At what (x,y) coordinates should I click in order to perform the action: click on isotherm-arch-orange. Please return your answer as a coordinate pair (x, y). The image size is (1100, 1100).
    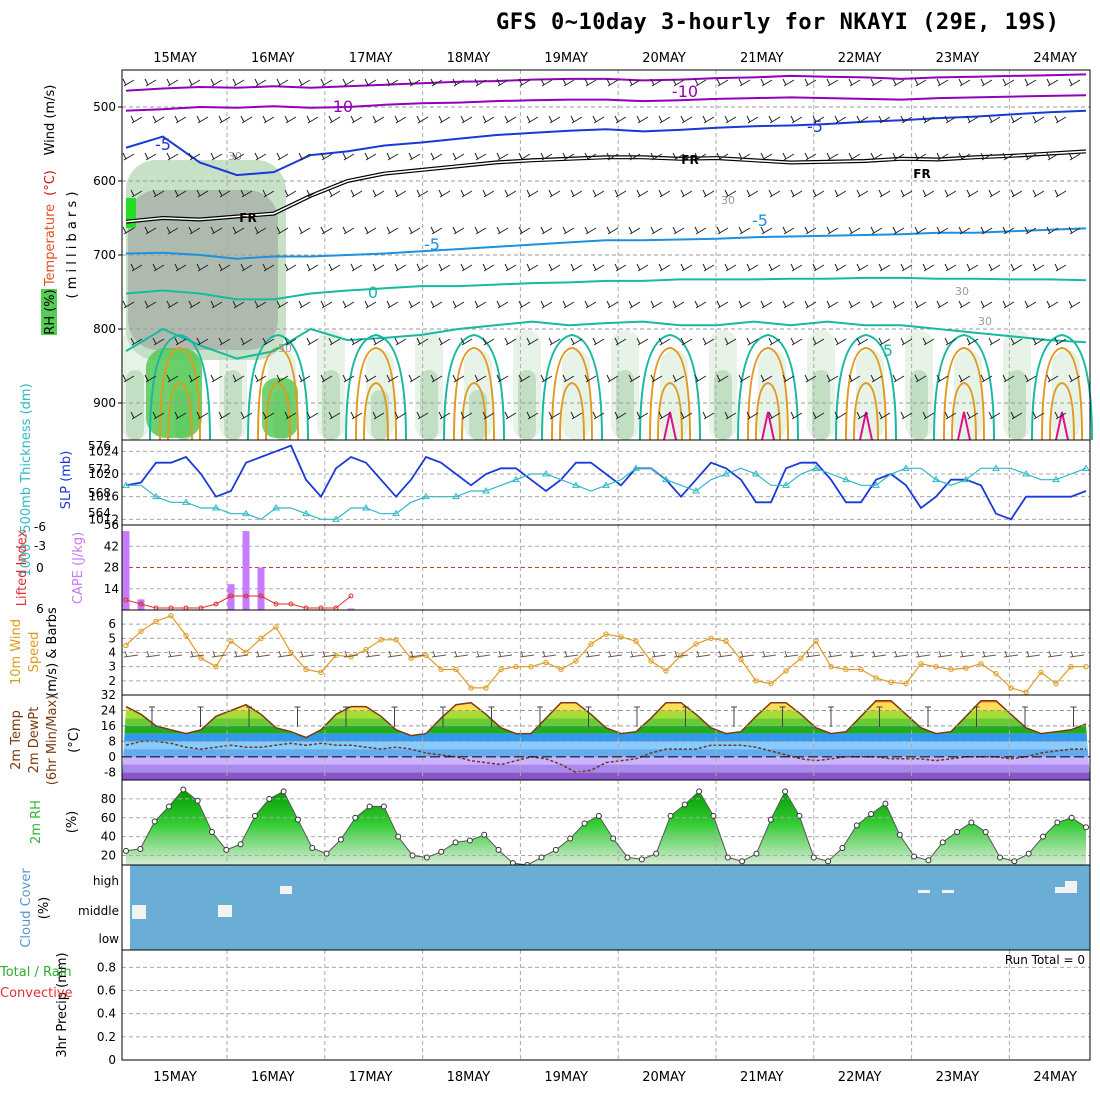
    Looking at the image, I should click on (866, 393).